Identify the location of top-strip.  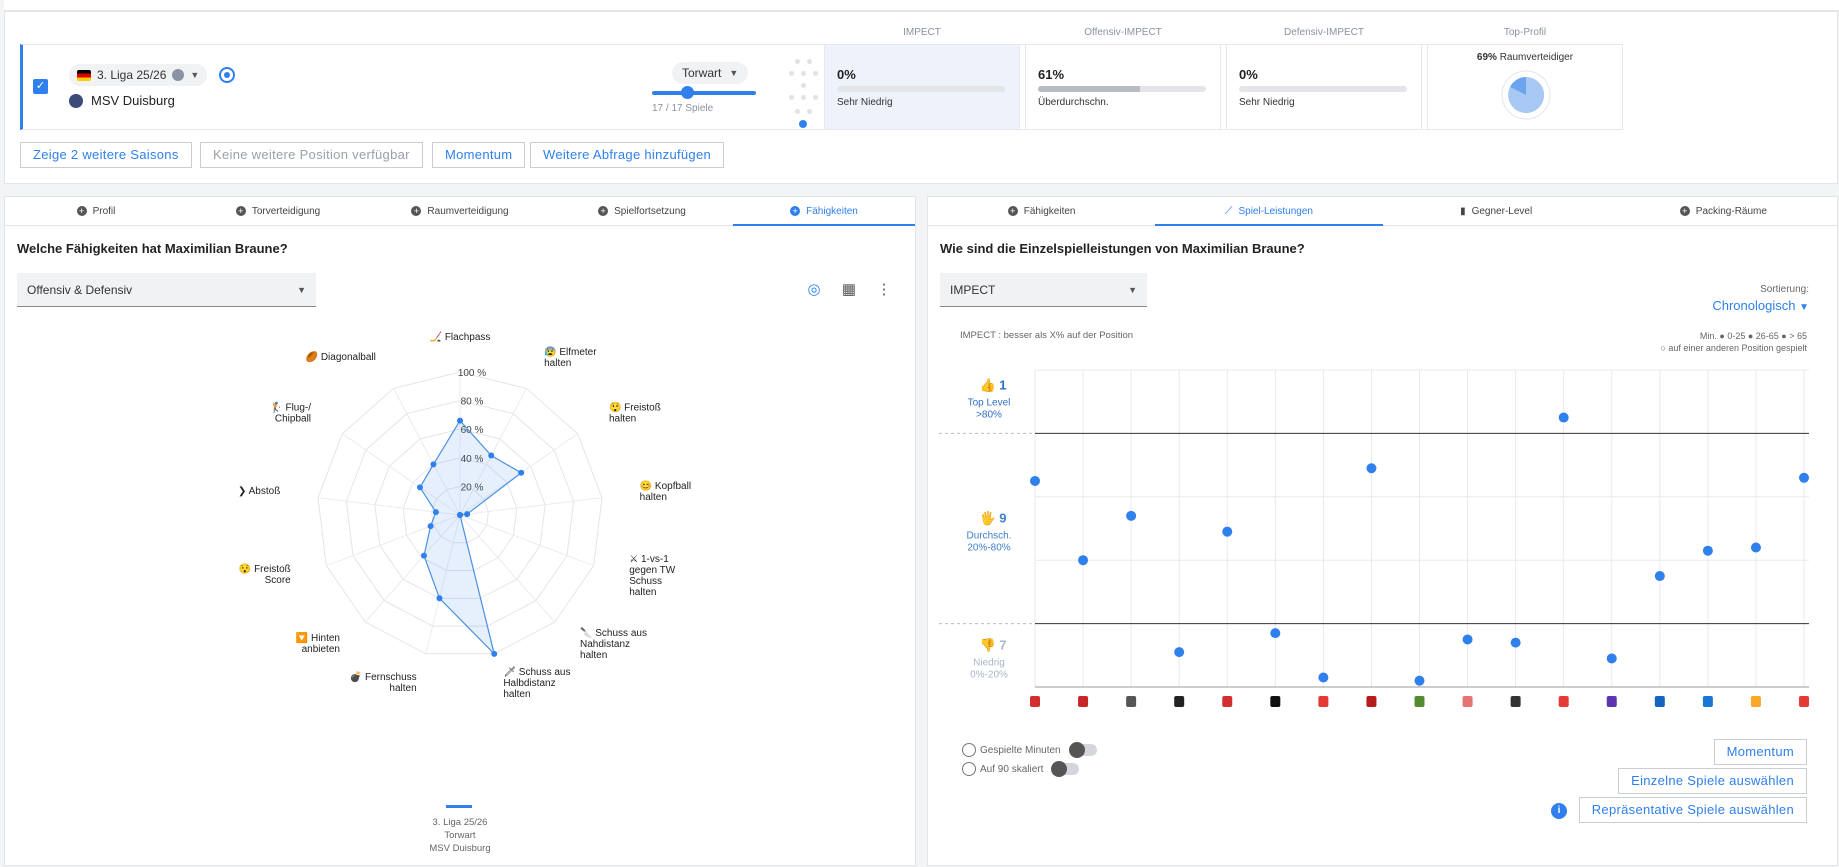
(921, 5).